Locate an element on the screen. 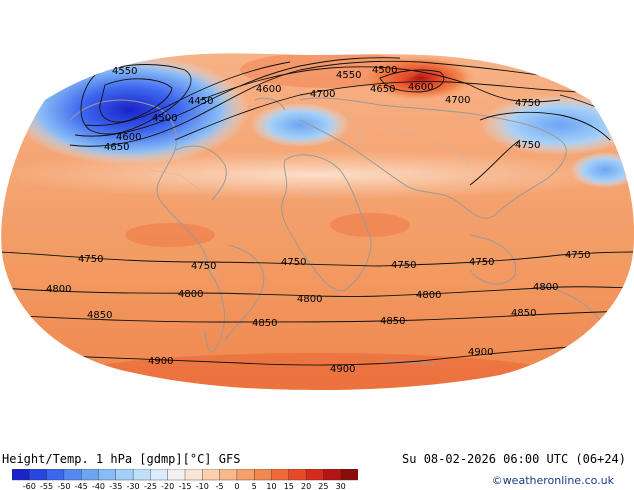 This screenshot has width=634, height=490. color-scale-tick-label: 10 is located at coordinates (271, 486).